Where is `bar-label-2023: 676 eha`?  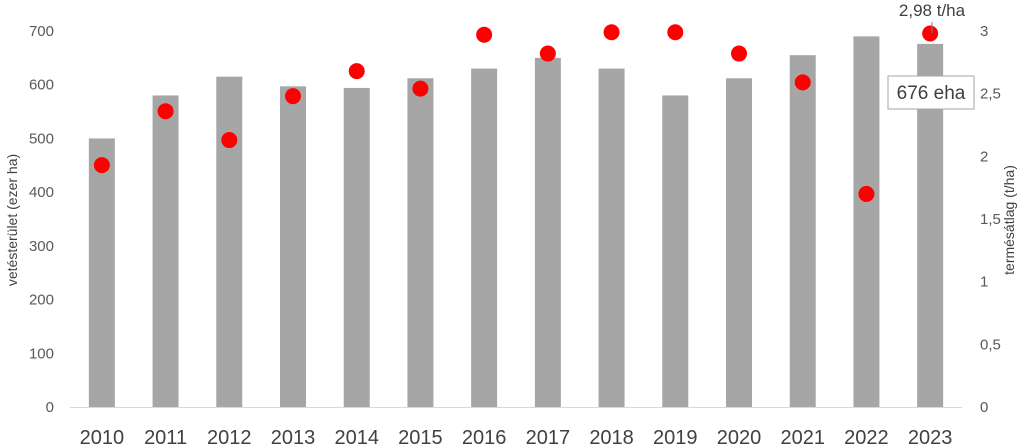 bar-label-2023: 676 eha is located at coordinates (931, 93).